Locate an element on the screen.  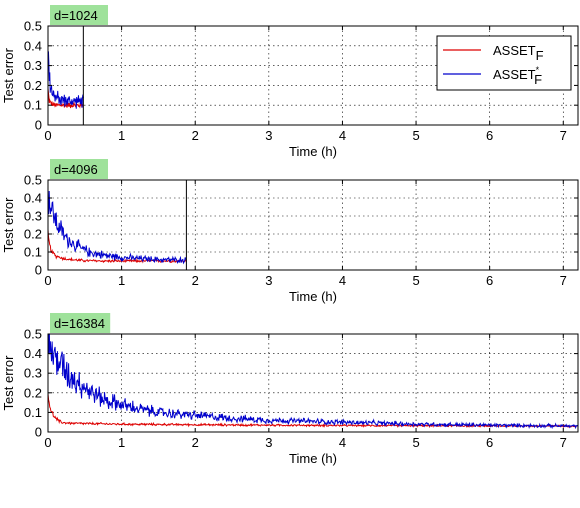
legend-entry-label: ASSETF is located at coordinates (518, 53).